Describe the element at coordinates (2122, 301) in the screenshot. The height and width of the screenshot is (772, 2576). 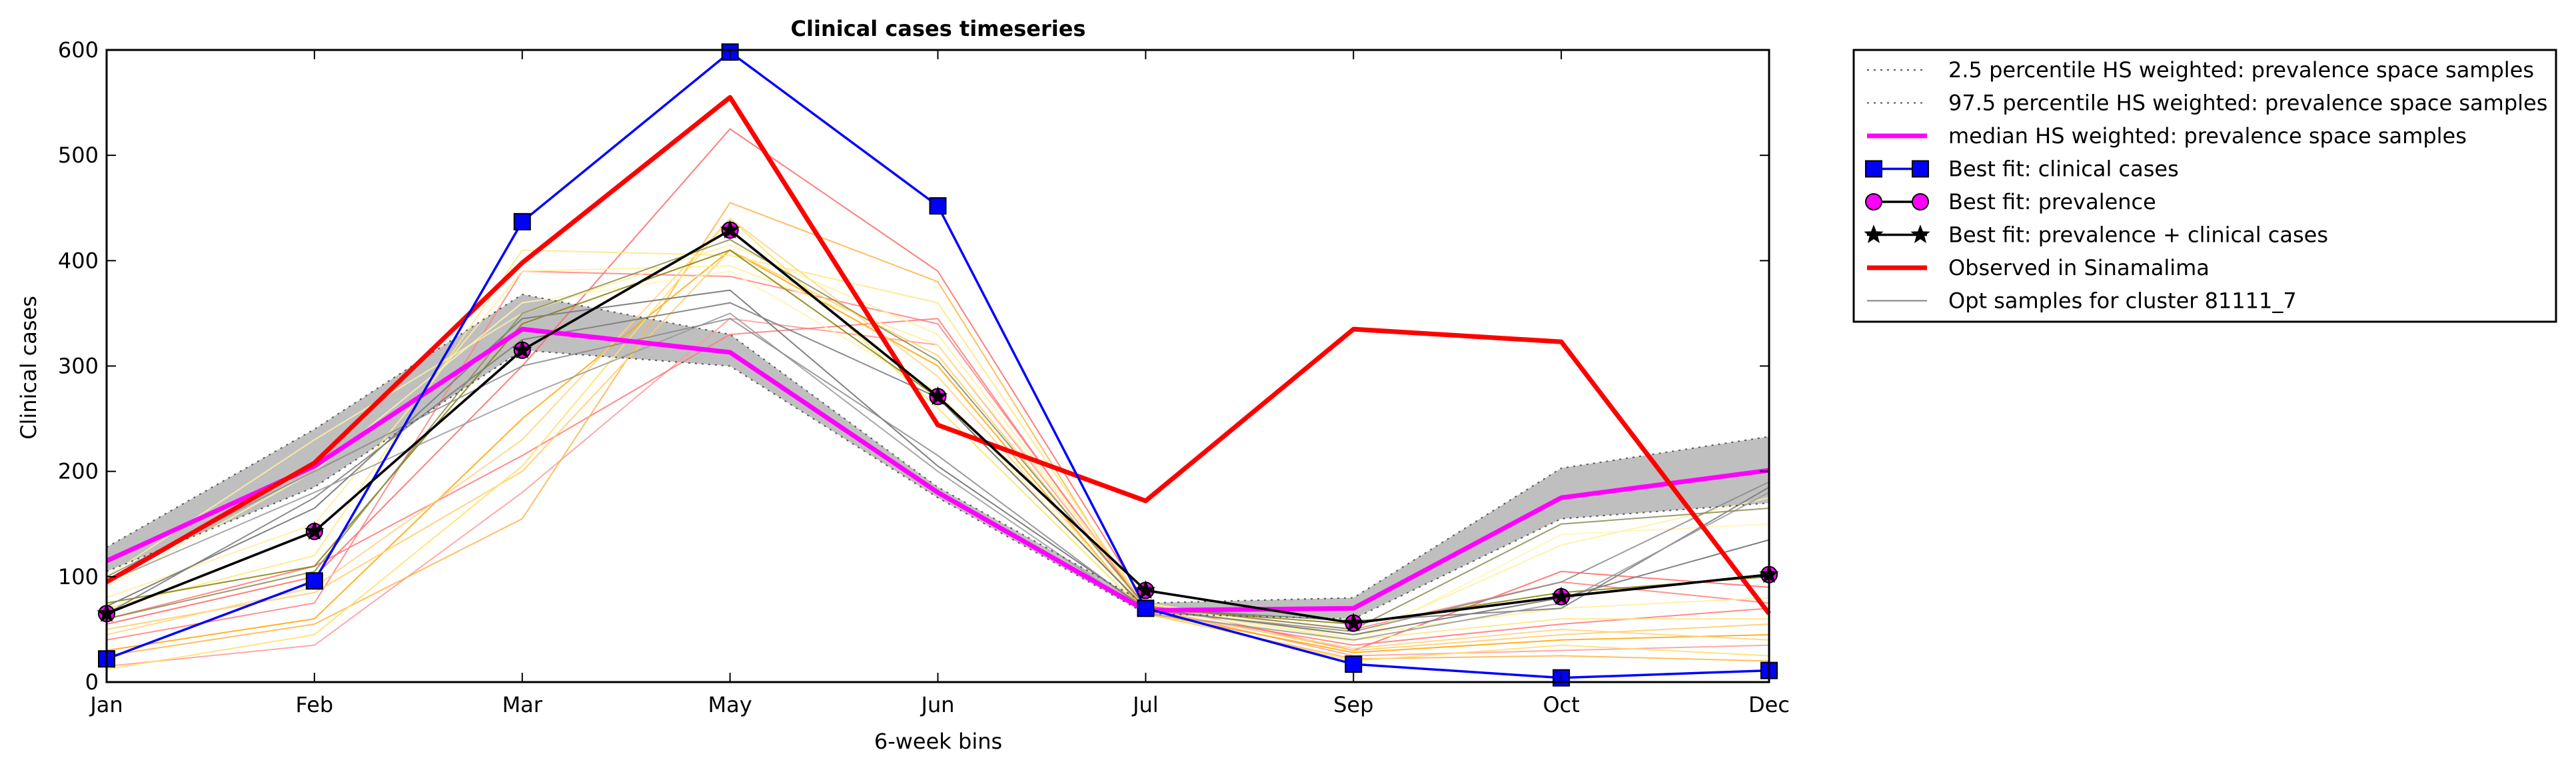
I see `legend-label-8: Opt samples for cluster 81111_7` at that location.